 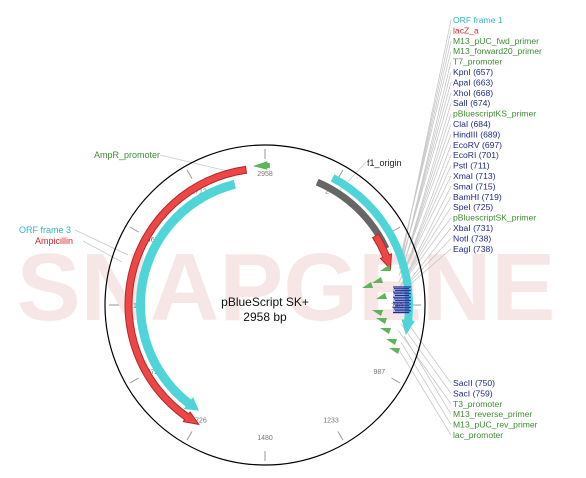 I want to click on ampicillin-label: Ampicillin, so click(x=54, y=241).